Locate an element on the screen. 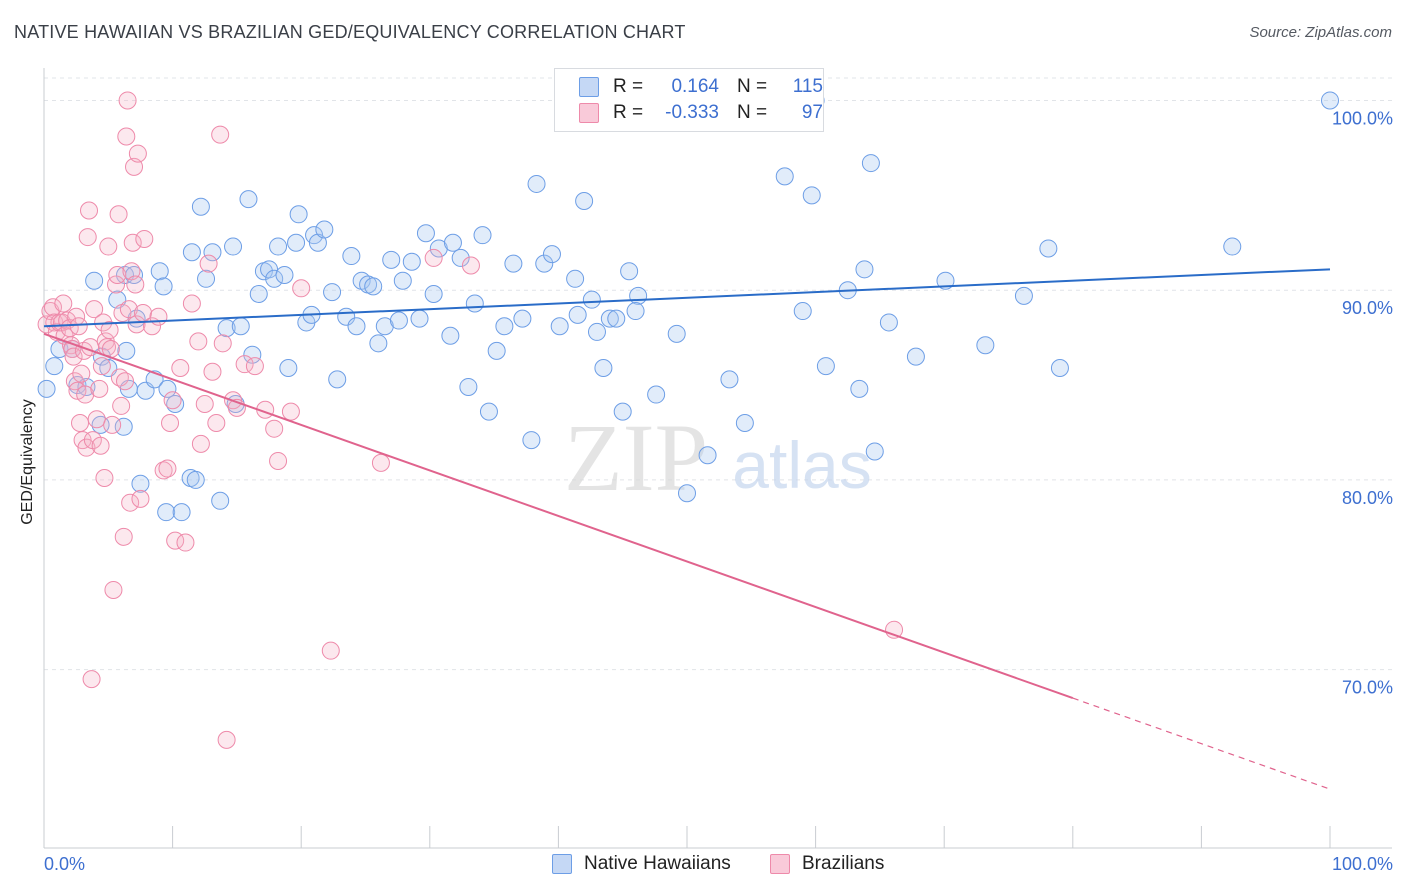  y-tick-label: 100.0% is located at coordinates (1362, 118).